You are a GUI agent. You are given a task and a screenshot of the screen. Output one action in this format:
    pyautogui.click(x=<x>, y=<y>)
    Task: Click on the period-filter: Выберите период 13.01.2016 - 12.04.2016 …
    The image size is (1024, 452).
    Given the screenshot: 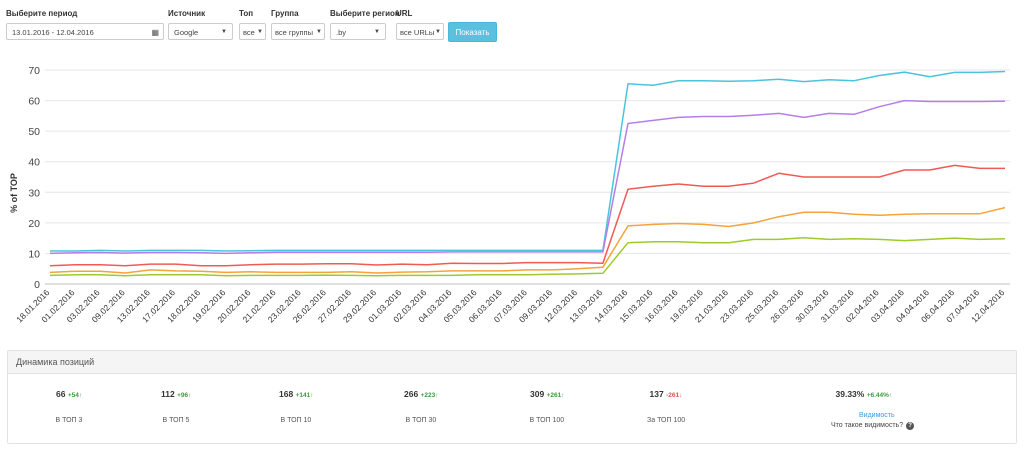 What is the action you would take?
    pyautogui.click(x=85, y=24)
    